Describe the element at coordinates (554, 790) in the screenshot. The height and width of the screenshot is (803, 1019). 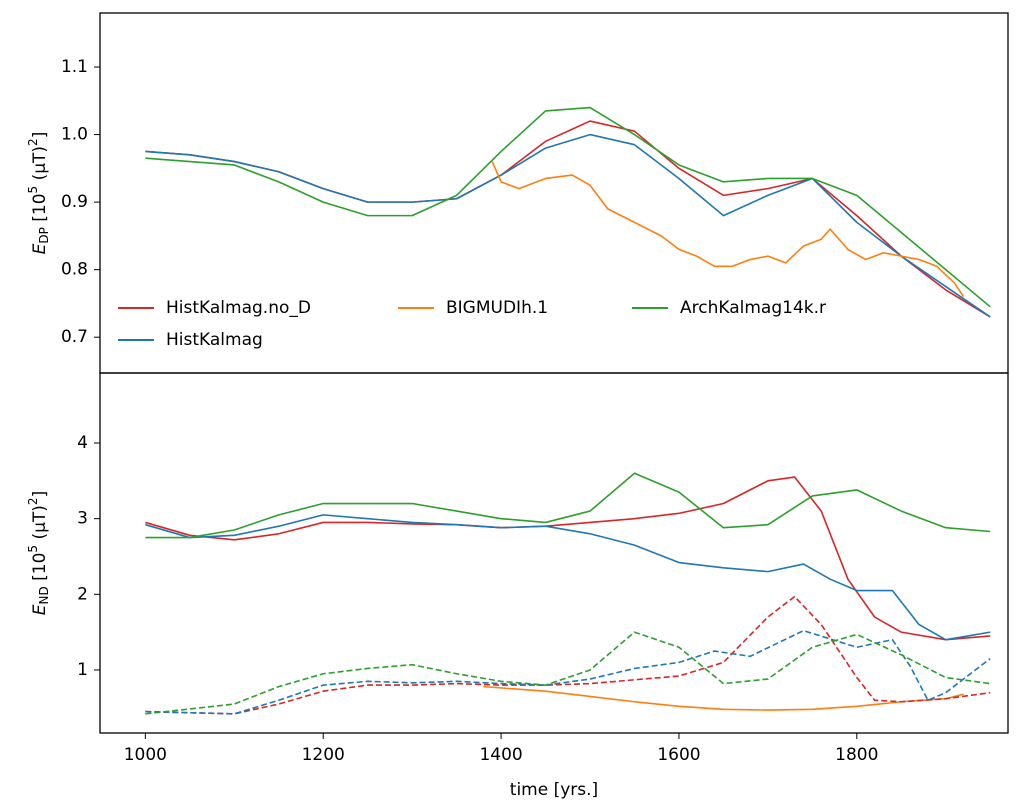
I see `x-axis-label: time [yrs.]` at that location.